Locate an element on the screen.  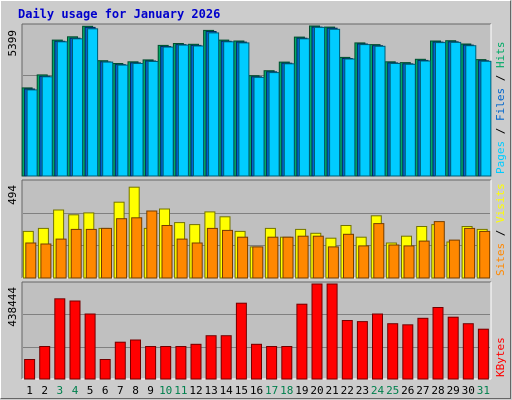
x-tick-label: 26 is located at coordinates (407, 390).